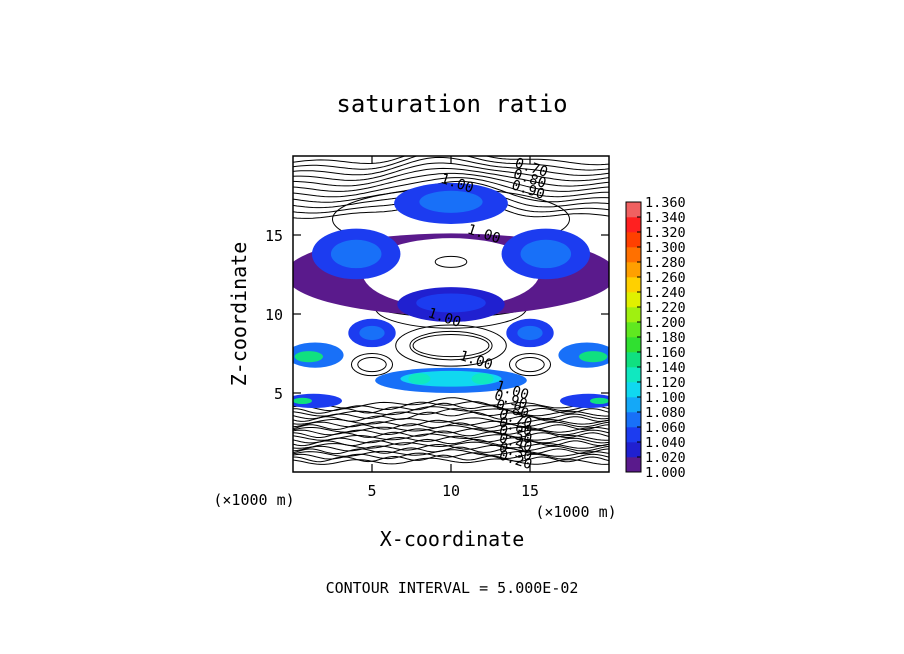 The width and height of the screenshot is (904, 654). Describe the element at coordinates (665, 293) in the screenshot. I see `colorbar-label: 1.240` at that location.